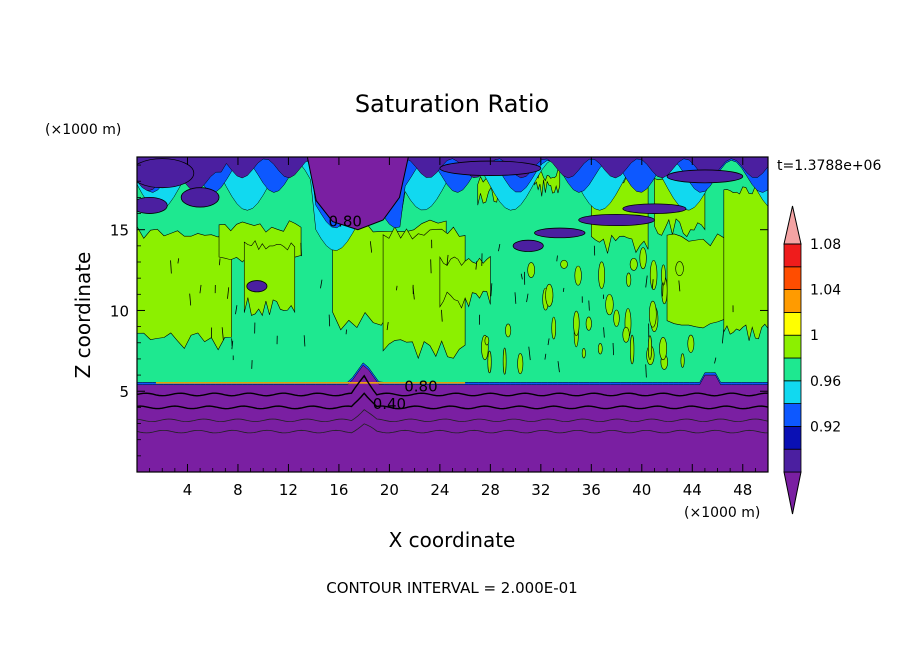 The height and width of the screenshot is (654, 904). I want to click on x-unit-label: (×1000 m), so click(722, 513).